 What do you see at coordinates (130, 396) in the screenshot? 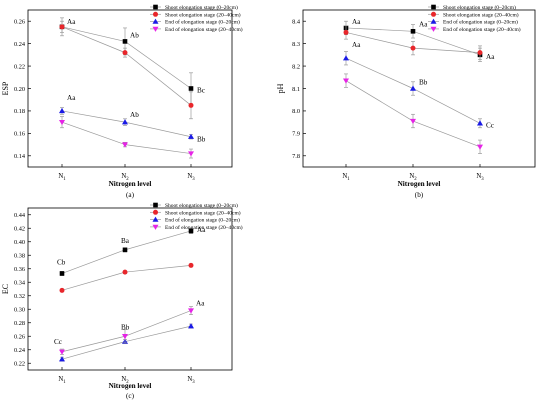
I see `panel-label: (c)` at bounding box center [130, 396].